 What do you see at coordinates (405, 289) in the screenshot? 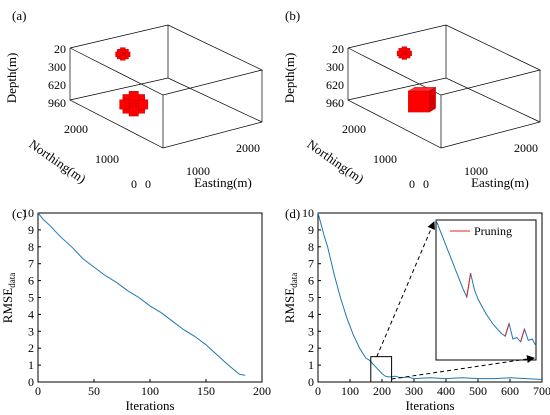
I see `zoom-arrow-top` at bounding box center [405, 289].